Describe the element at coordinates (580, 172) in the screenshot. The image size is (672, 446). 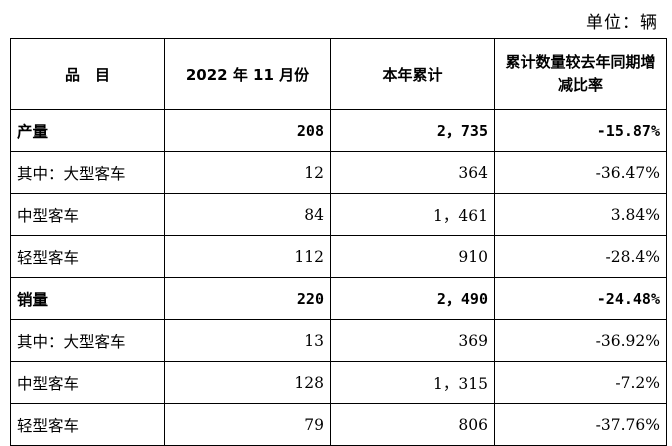
I see `row-change-value: -36.47%` at that location.